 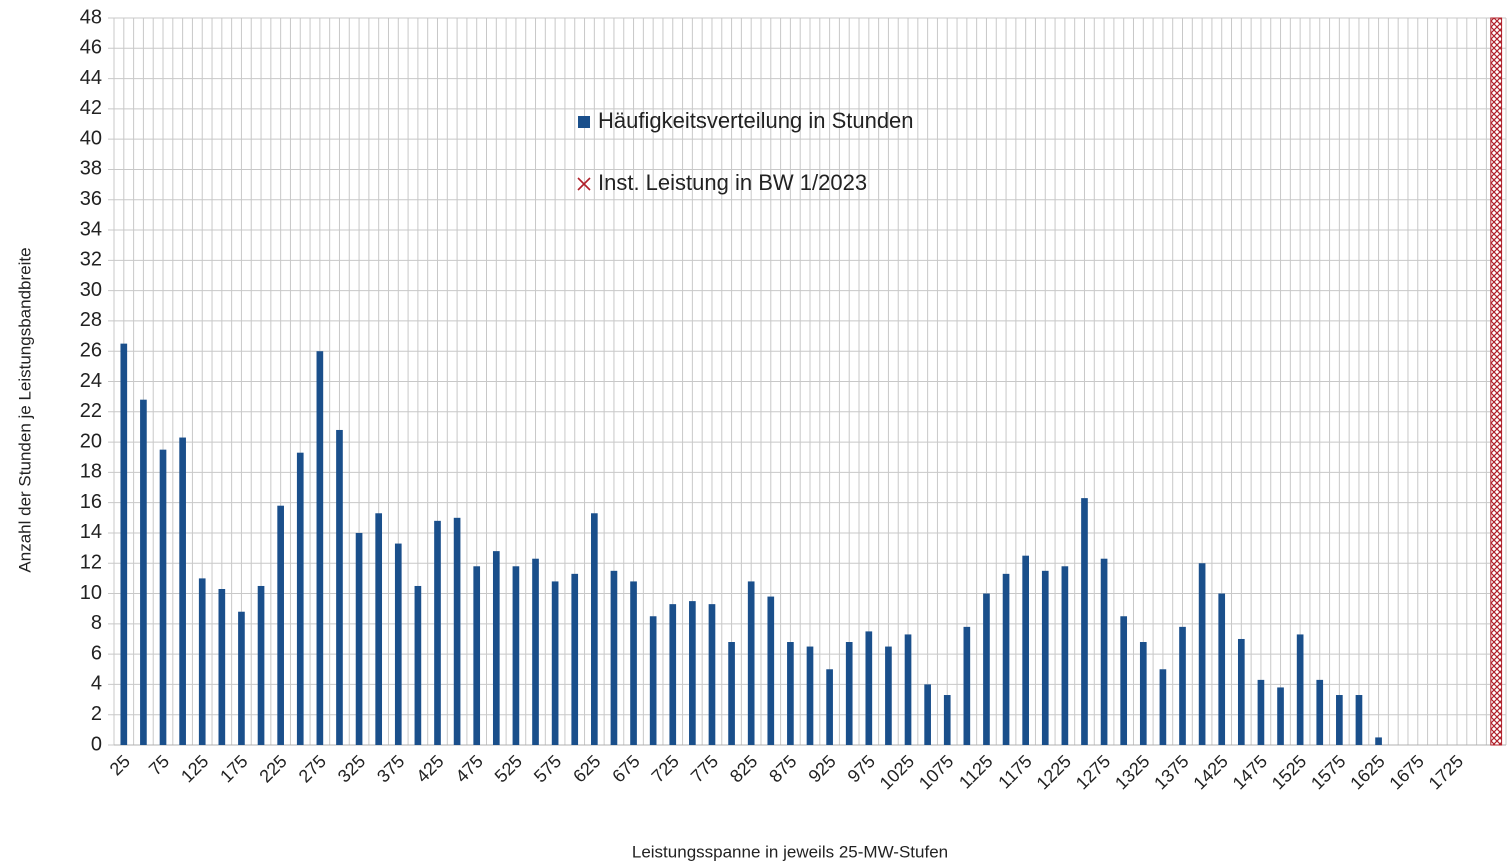 I want to click on x-tick-label: 1375, so click(x=1171, y=772).